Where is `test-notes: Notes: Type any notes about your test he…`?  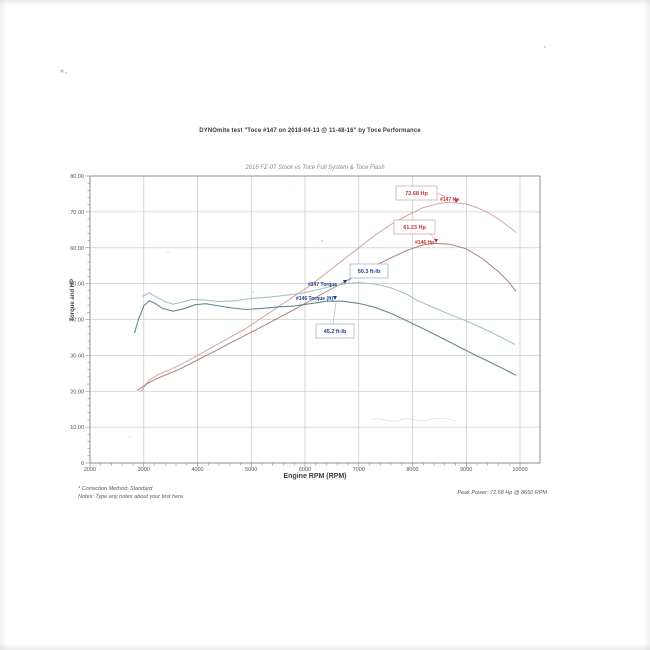
test-notes: Notes: Type any notes about your test he… is located at coordinates (131, 497).